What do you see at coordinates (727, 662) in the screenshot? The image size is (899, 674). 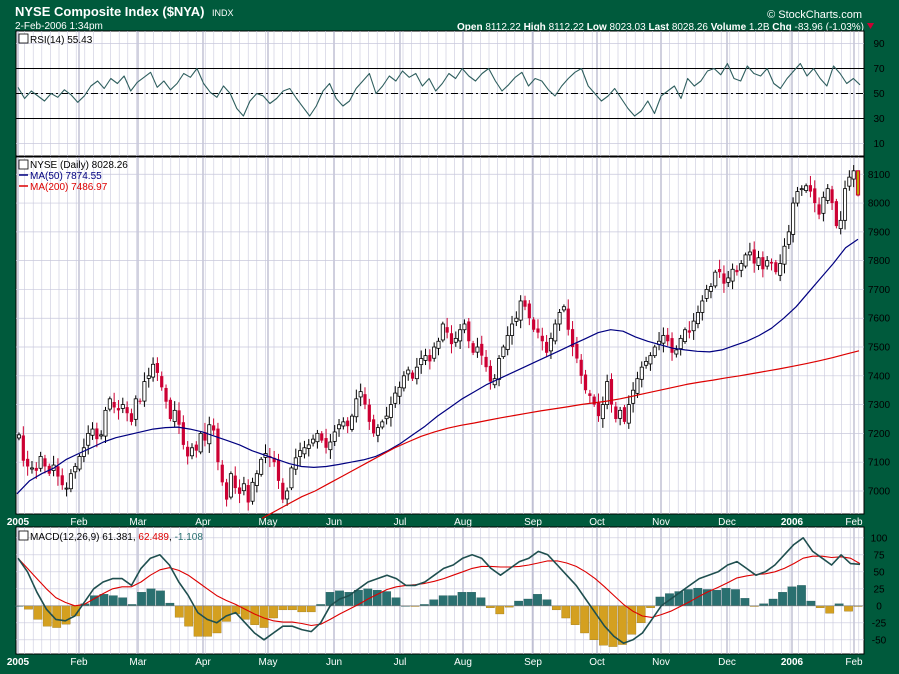 I see `x-tick-label: Dec` at bounding box center [727, 662].